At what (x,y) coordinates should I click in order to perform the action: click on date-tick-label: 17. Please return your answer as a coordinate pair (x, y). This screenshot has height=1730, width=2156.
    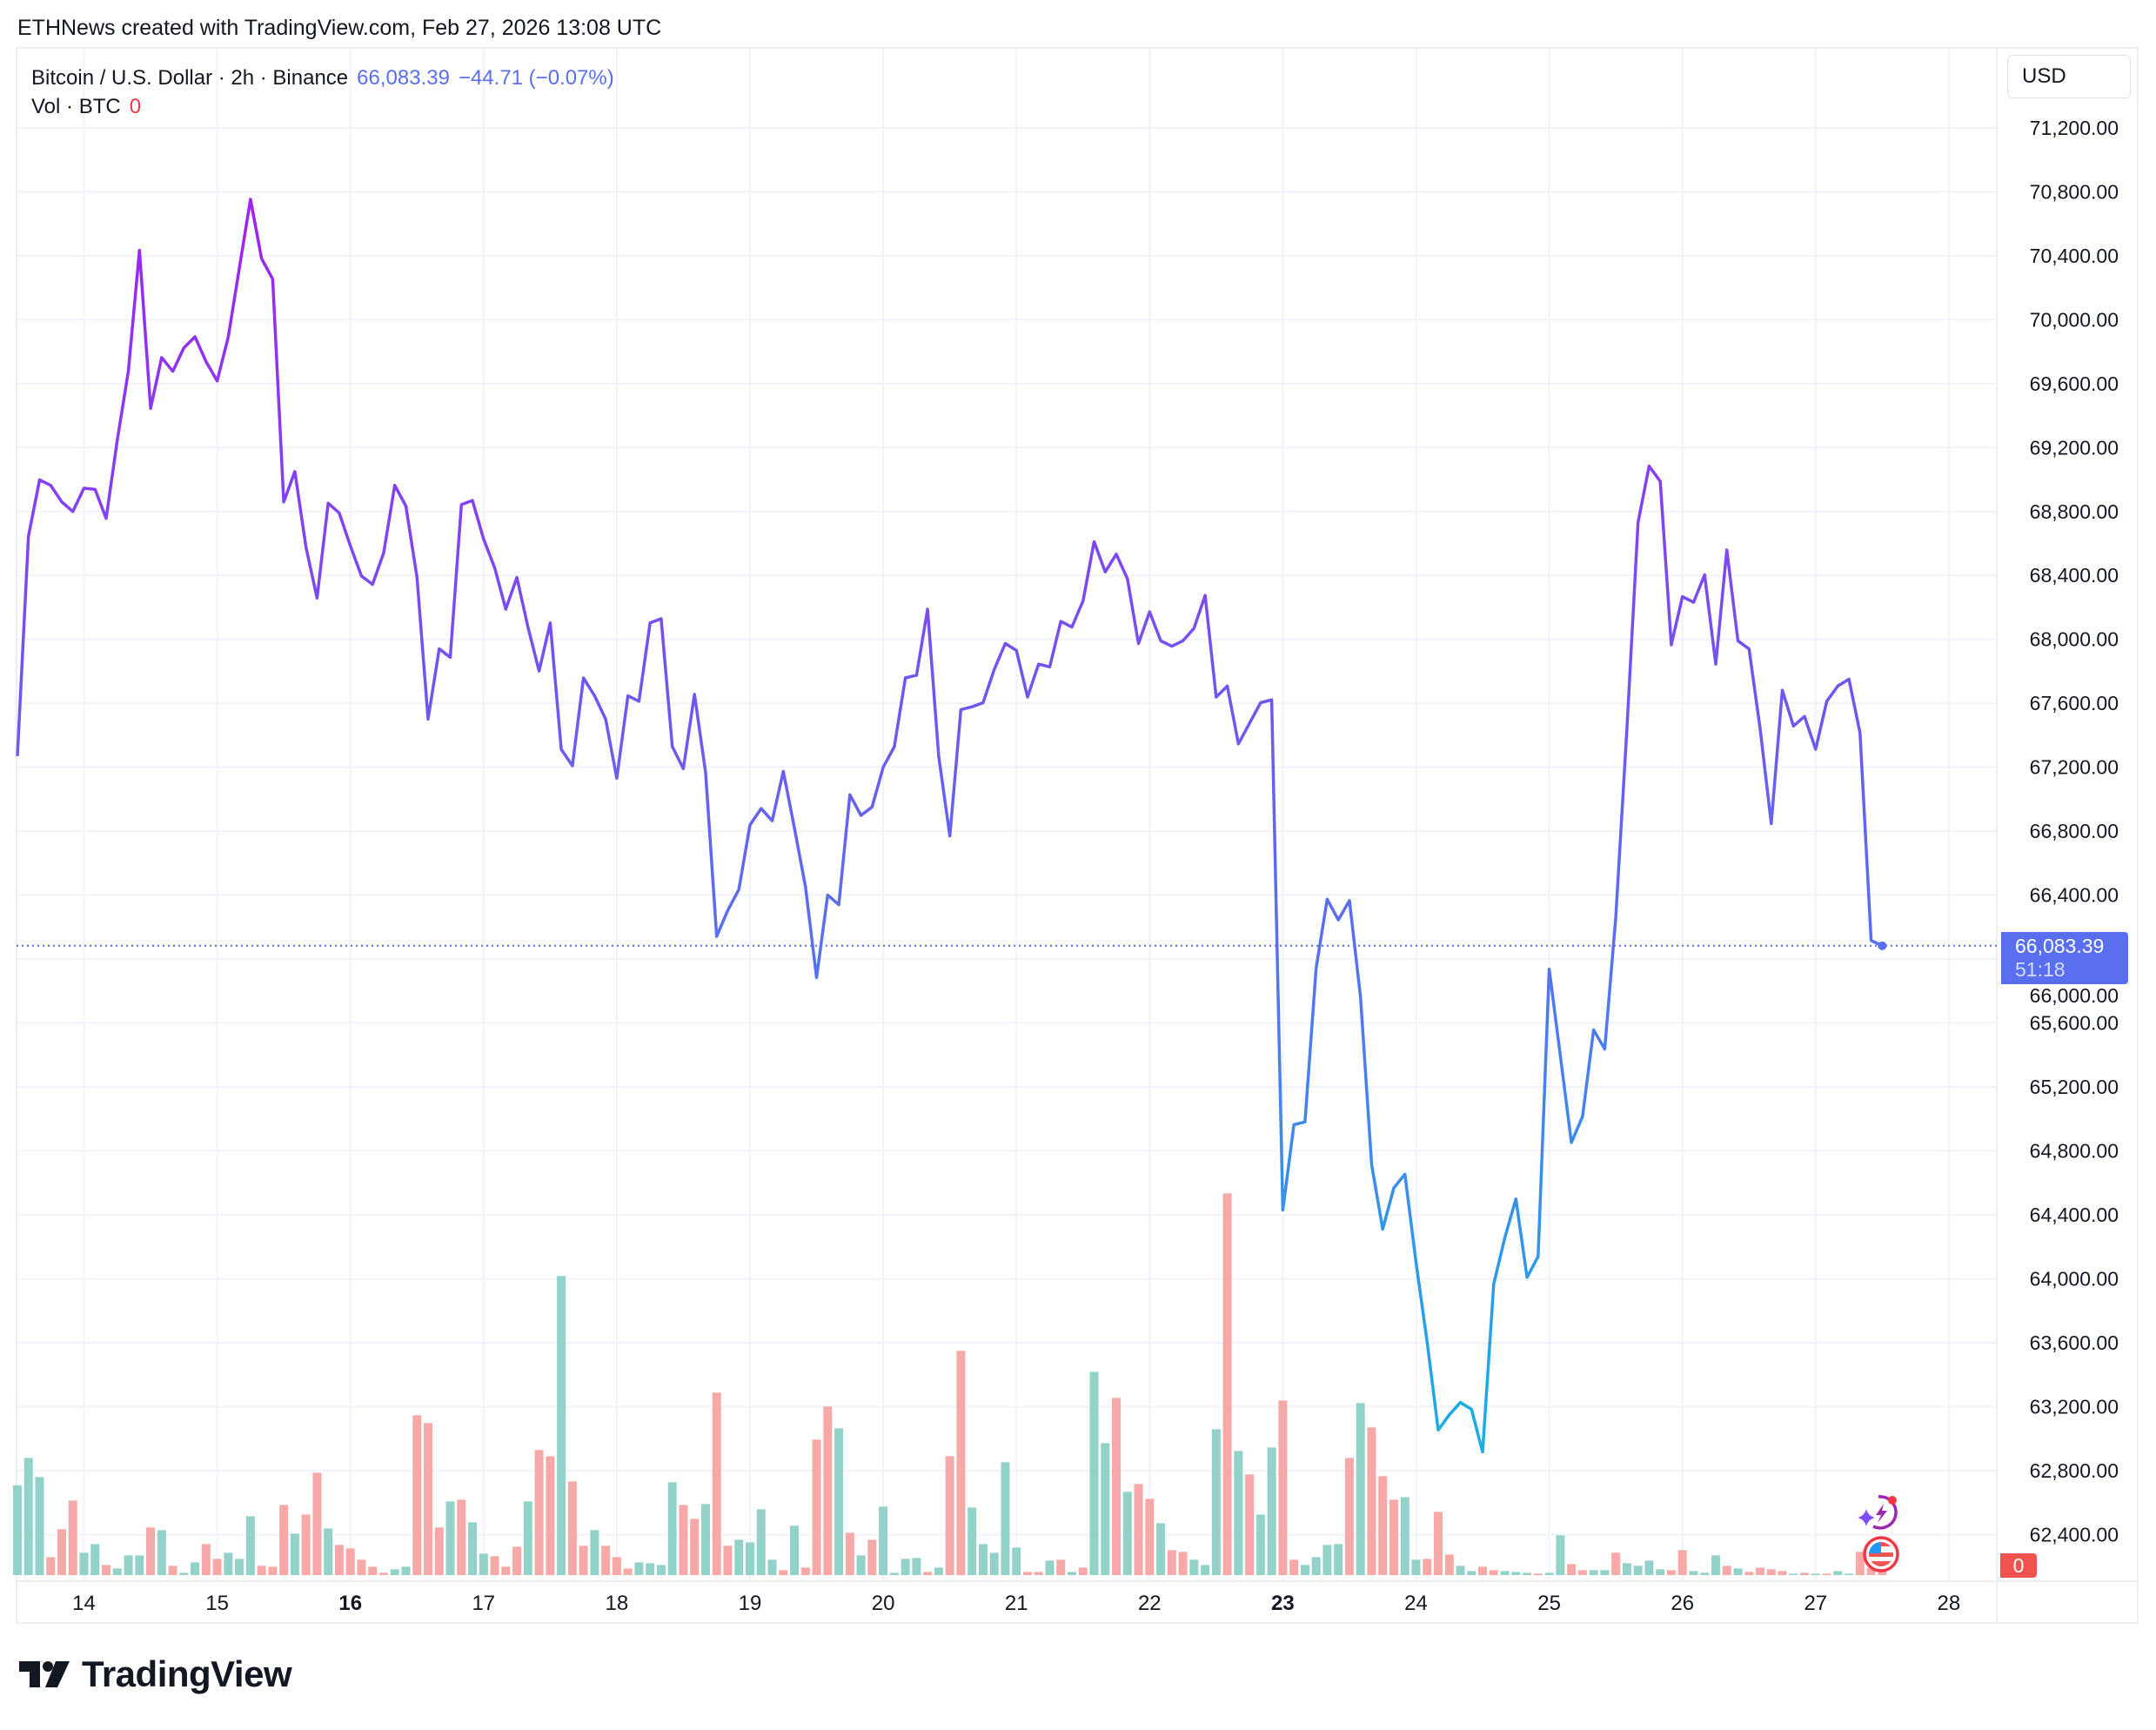
    Looking at the image, I should click on (483, 1603).